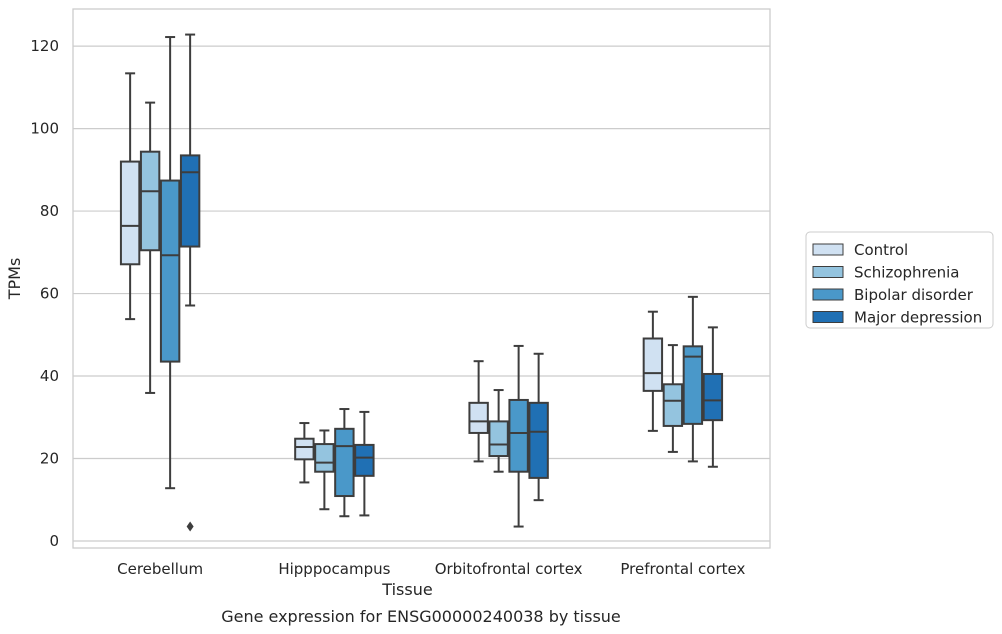 Image resolution: width=1002 pixels, height=634 pixels. Describe the element at coordinates (682, 569) in the screenshot. I see `x-tick-label: Prefrontal cortex` at that location.